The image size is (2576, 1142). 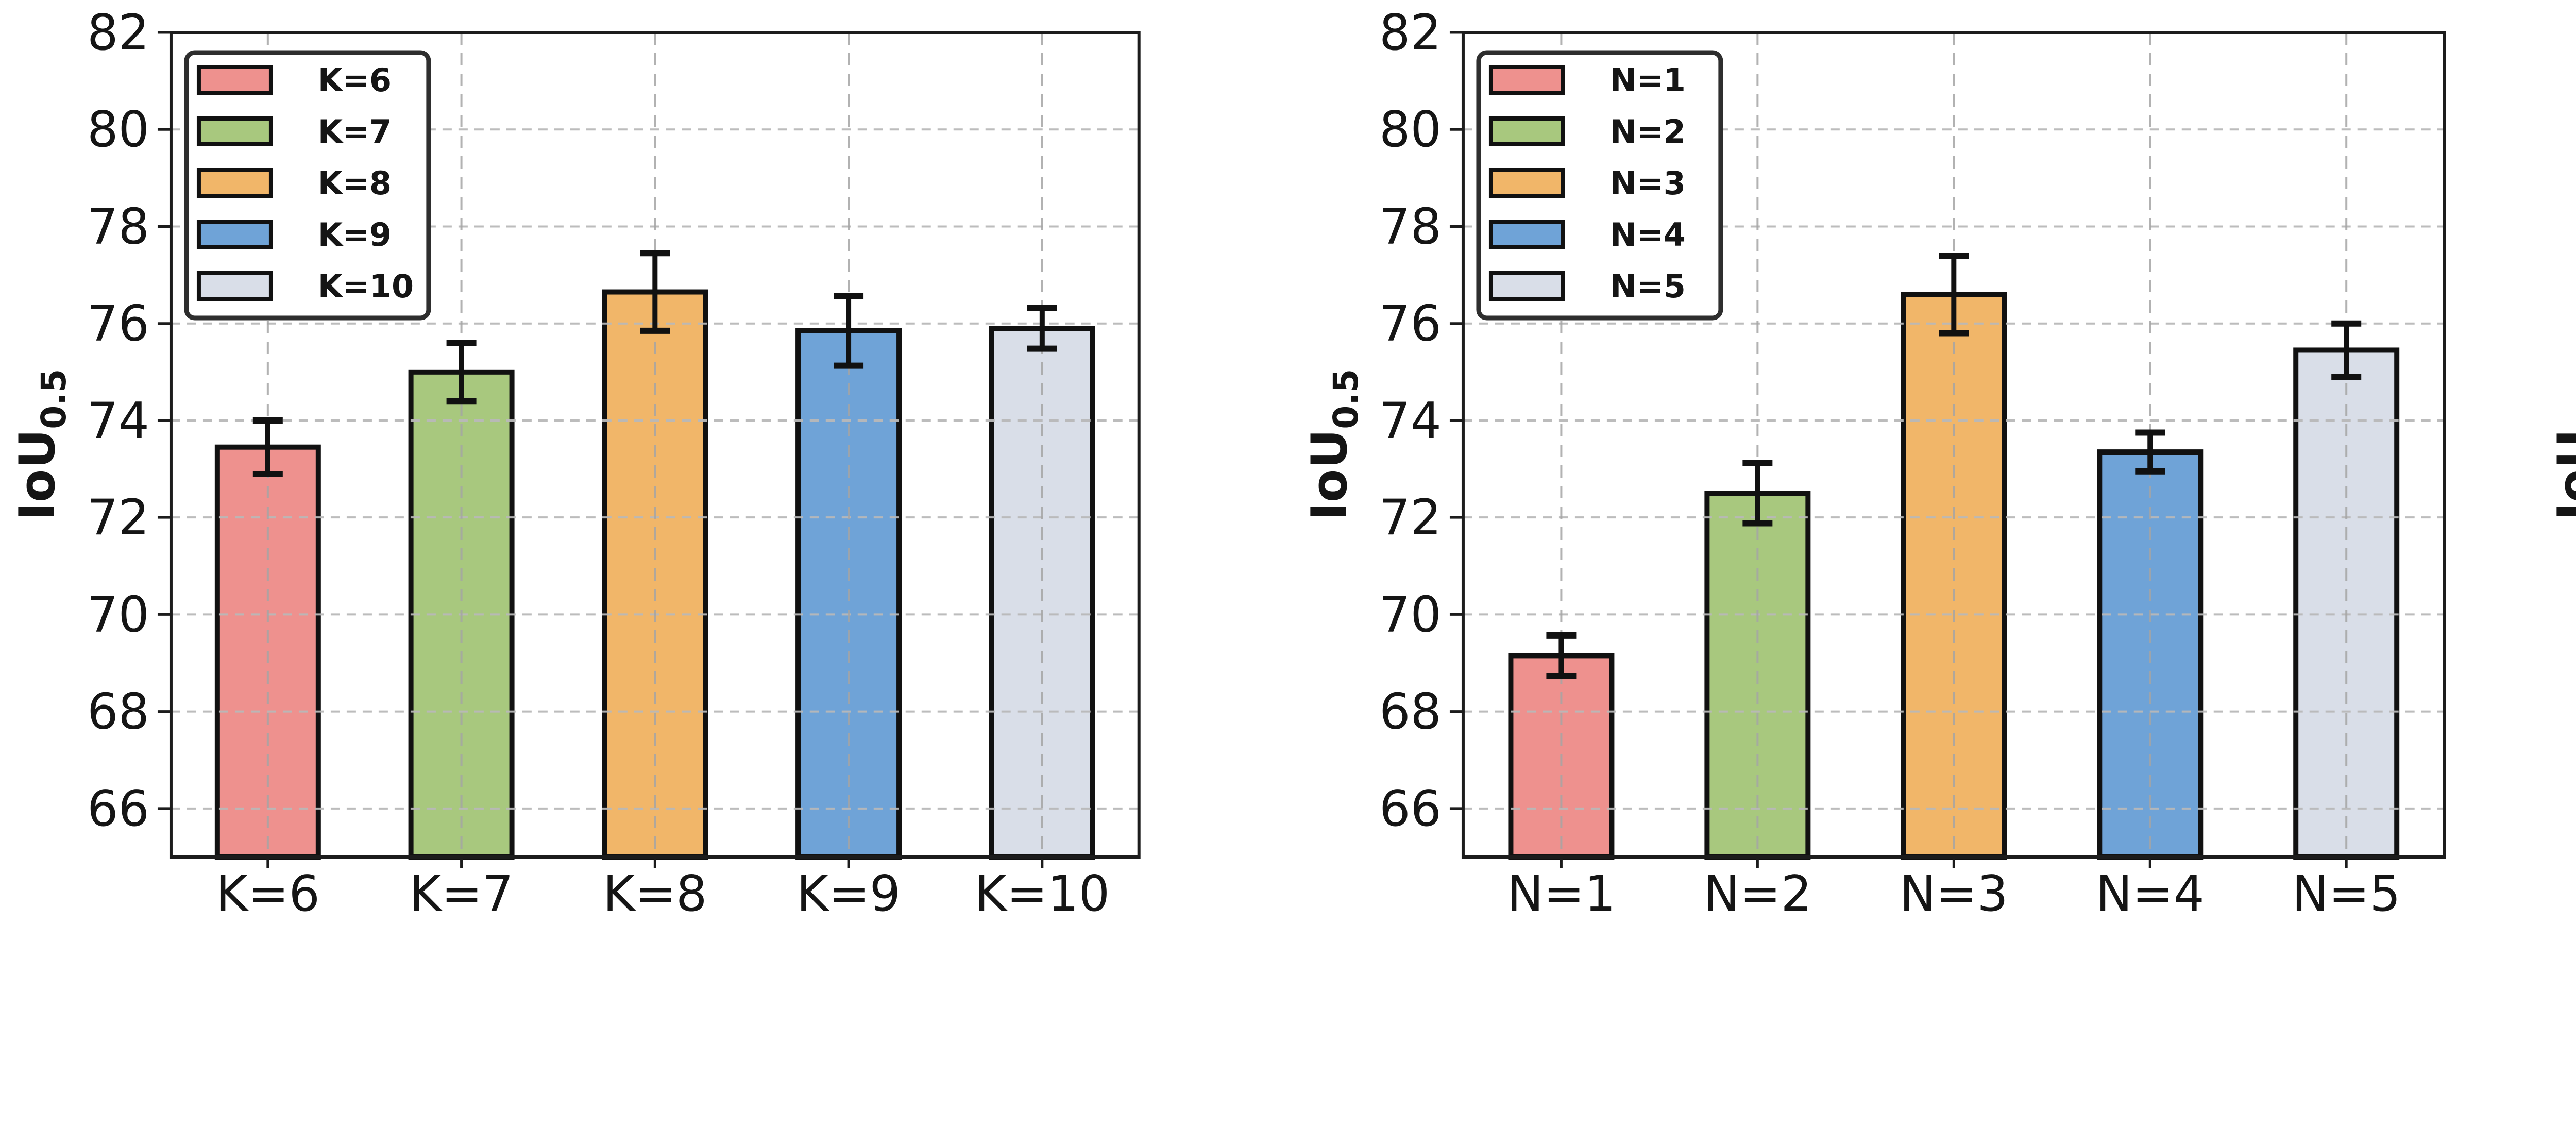 What do you see at coordinates (268, 894) in the screenshot?
I see `x-tick-label-K=6: K=6` at bounding box center [268, 894].